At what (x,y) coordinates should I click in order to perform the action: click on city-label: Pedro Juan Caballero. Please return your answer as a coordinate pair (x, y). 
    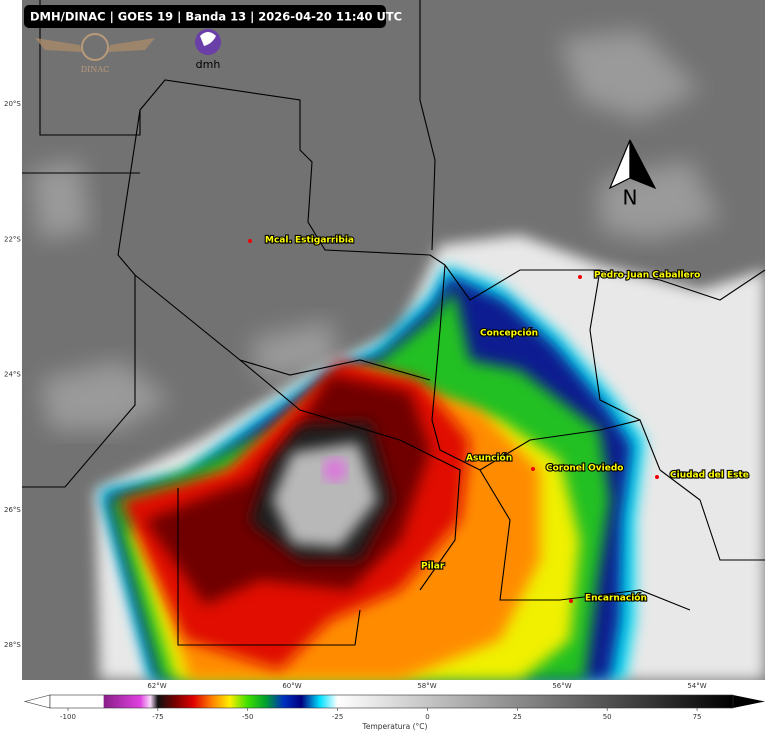
    Looking at the image, I should click on (647, 276).